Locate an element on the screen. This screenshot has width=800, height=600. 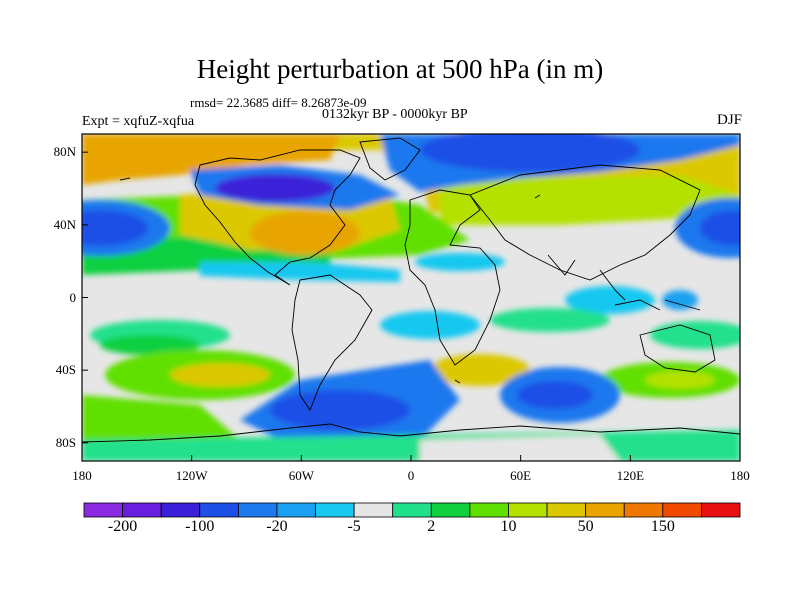
colorbar-label: 50 is located at coordinates (585, 526).